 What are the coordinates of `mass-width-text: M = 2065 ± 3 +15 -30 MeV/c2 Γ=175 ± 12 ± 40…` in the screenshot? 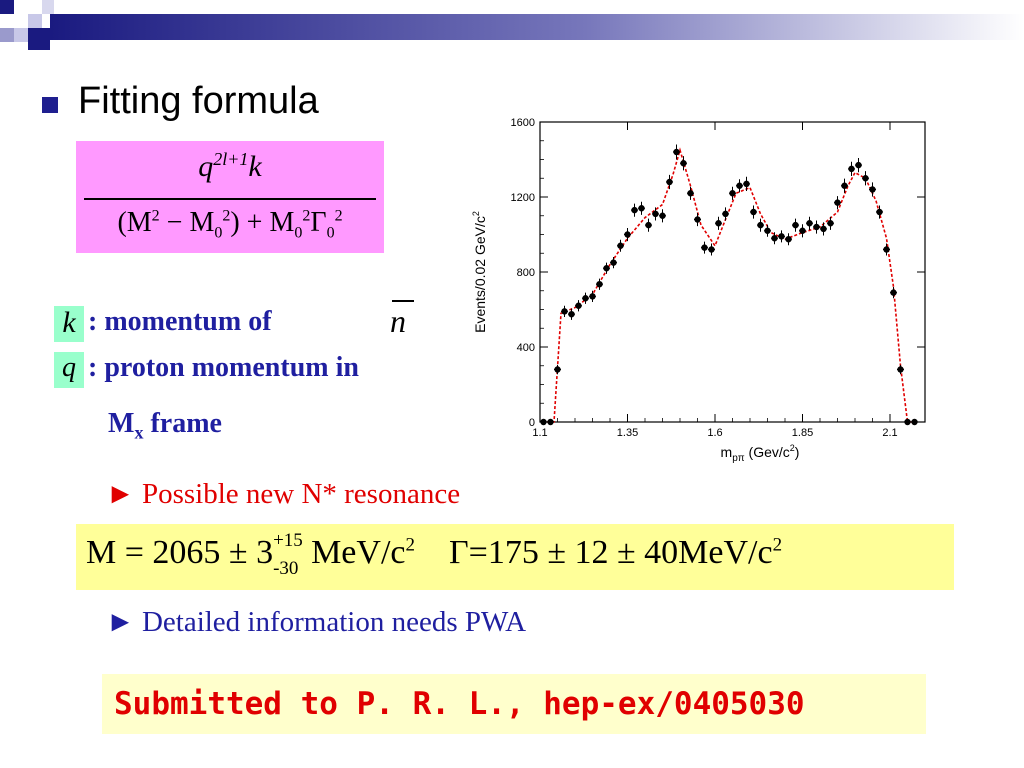 It's located at (434, 554).